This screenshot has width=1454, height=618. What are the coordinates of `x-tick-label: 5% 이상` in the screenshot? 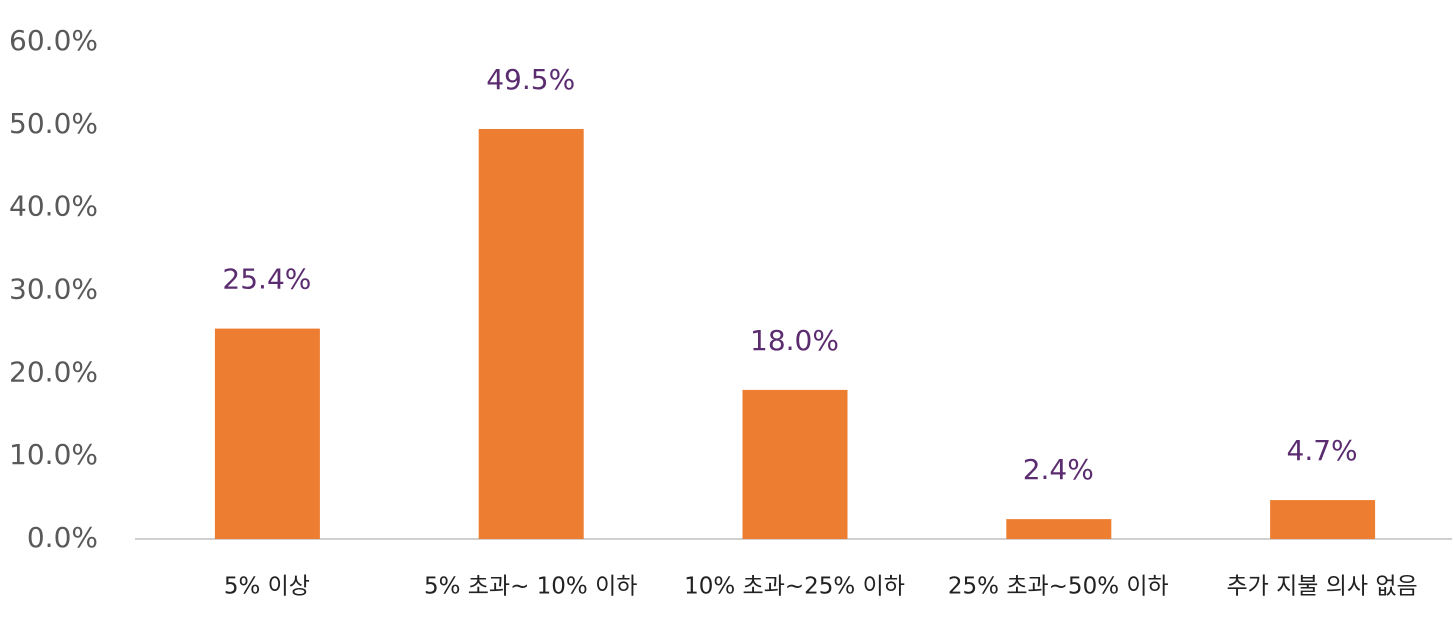 It's located at (267, 587).